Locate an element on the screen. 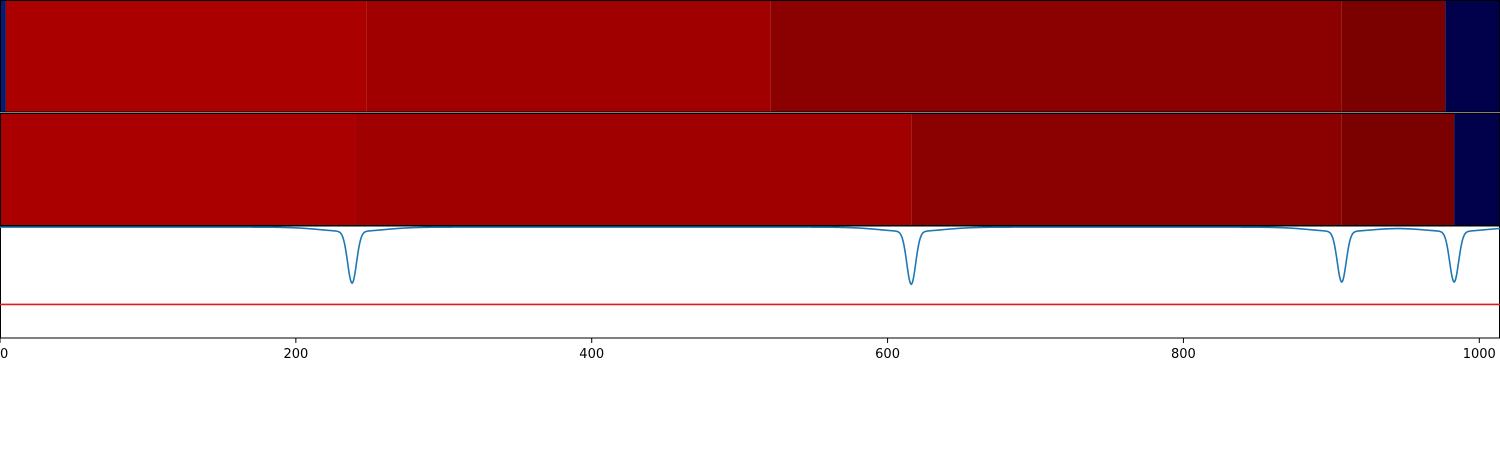  x-axis: 0 200 400 600 800 1000 is located at coordinates (748, 350).